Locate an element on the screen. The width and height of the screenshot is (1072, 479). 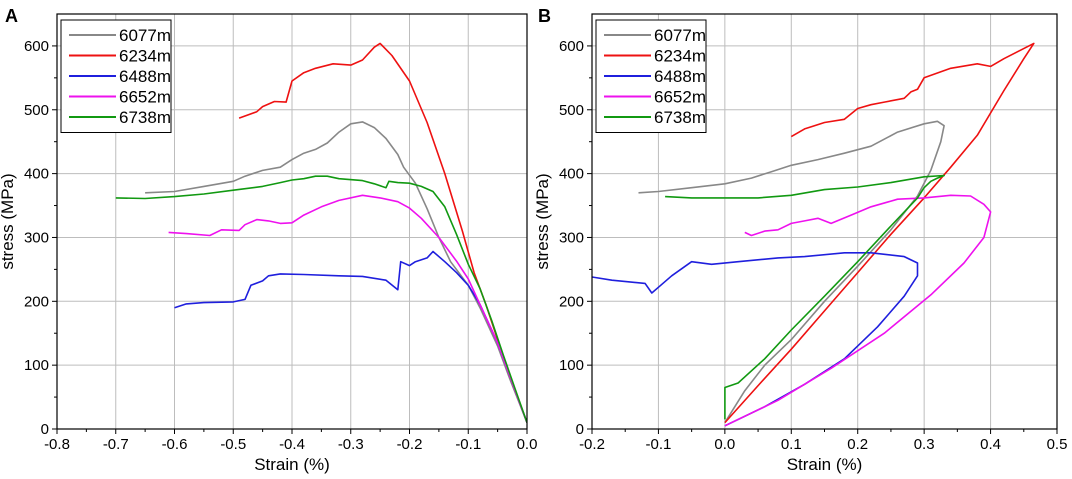
series-line-6652m is located at coordinates (858, 310).